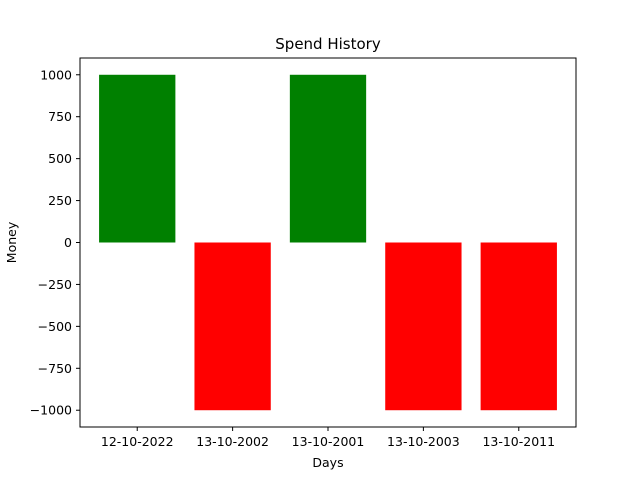  What do you see at coordinates (60, 158) in the screenshot?
I see `y-tick-label: 500` at bounding box center [60, 158].